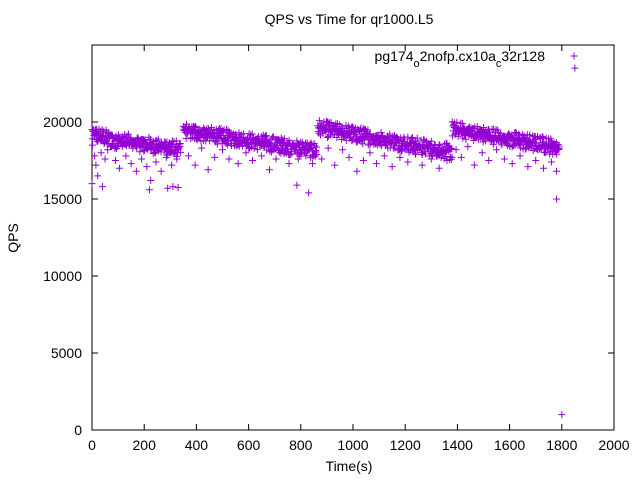  What do you see at coordinates (349, 19) in the screenshot?
I see `chart-title: QPS vs Time for qr1000.L5` at bounding box center [349, 19].